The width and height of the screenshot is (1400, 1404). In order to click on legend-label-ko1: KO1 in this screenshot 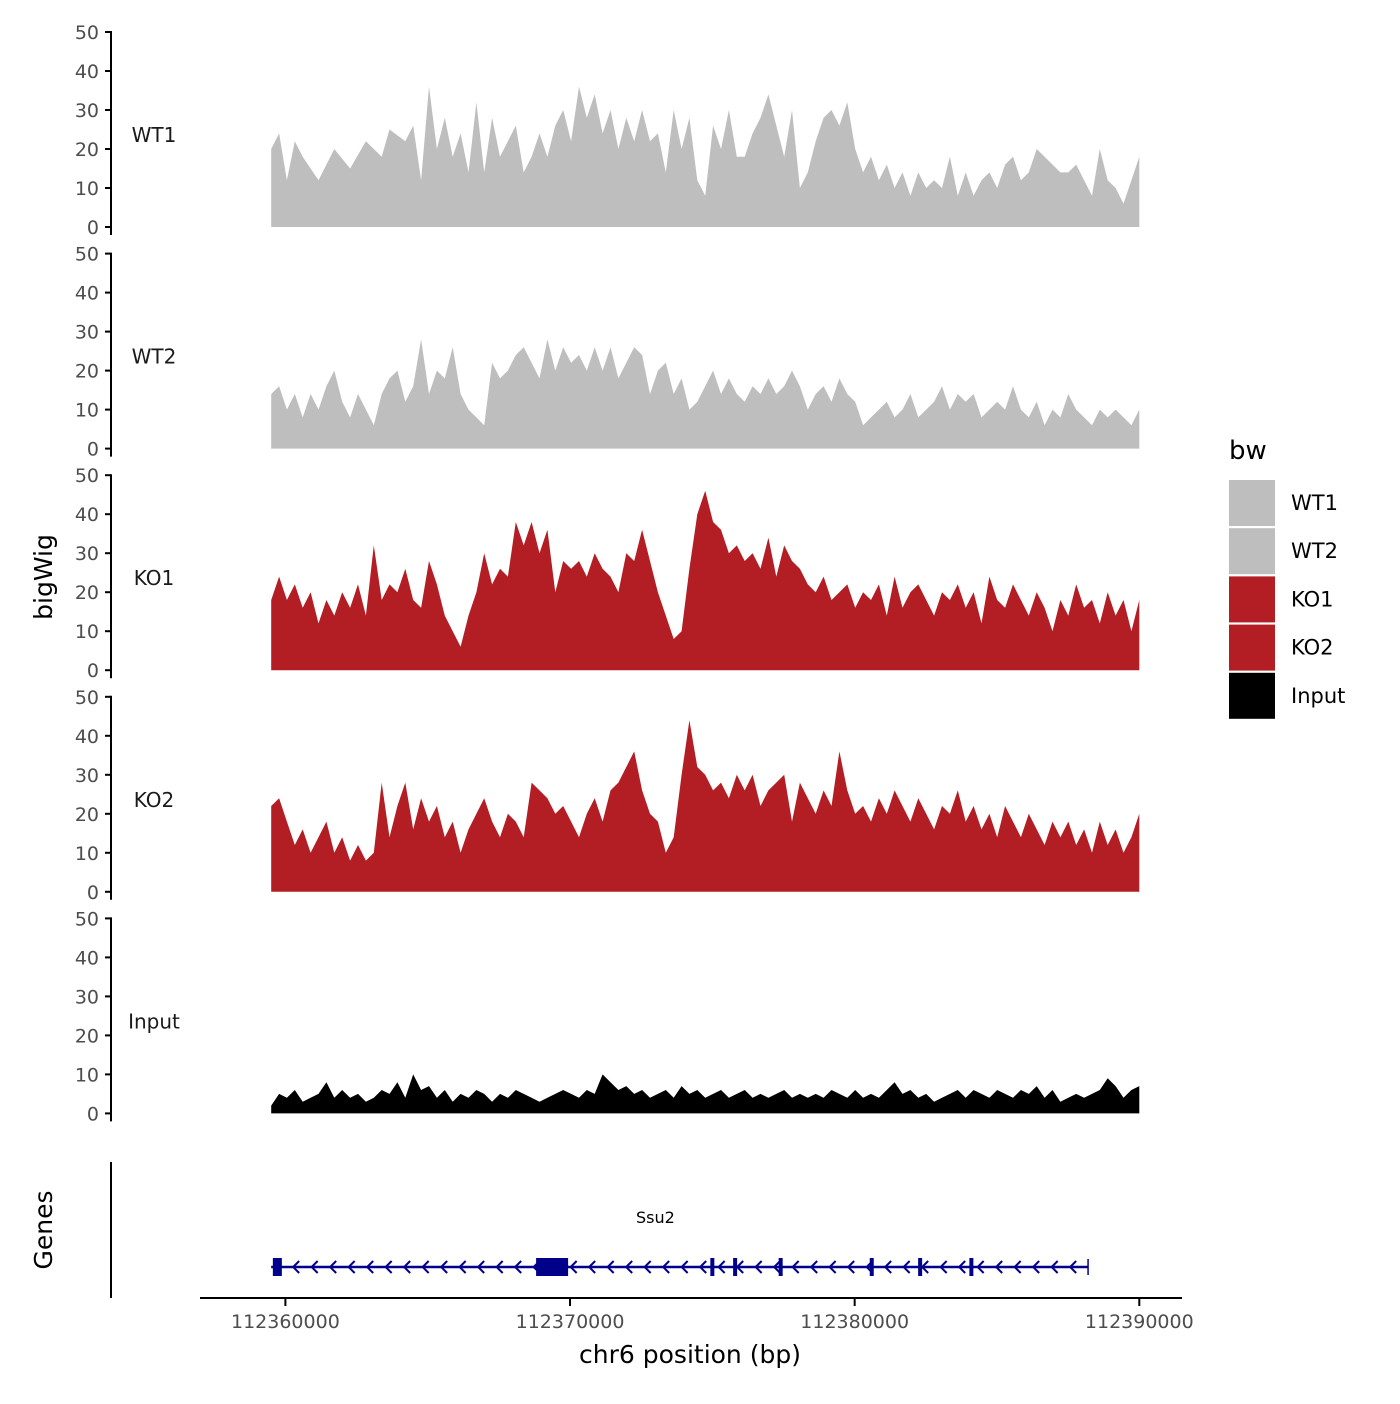, I will do `click(1312, 599)`.